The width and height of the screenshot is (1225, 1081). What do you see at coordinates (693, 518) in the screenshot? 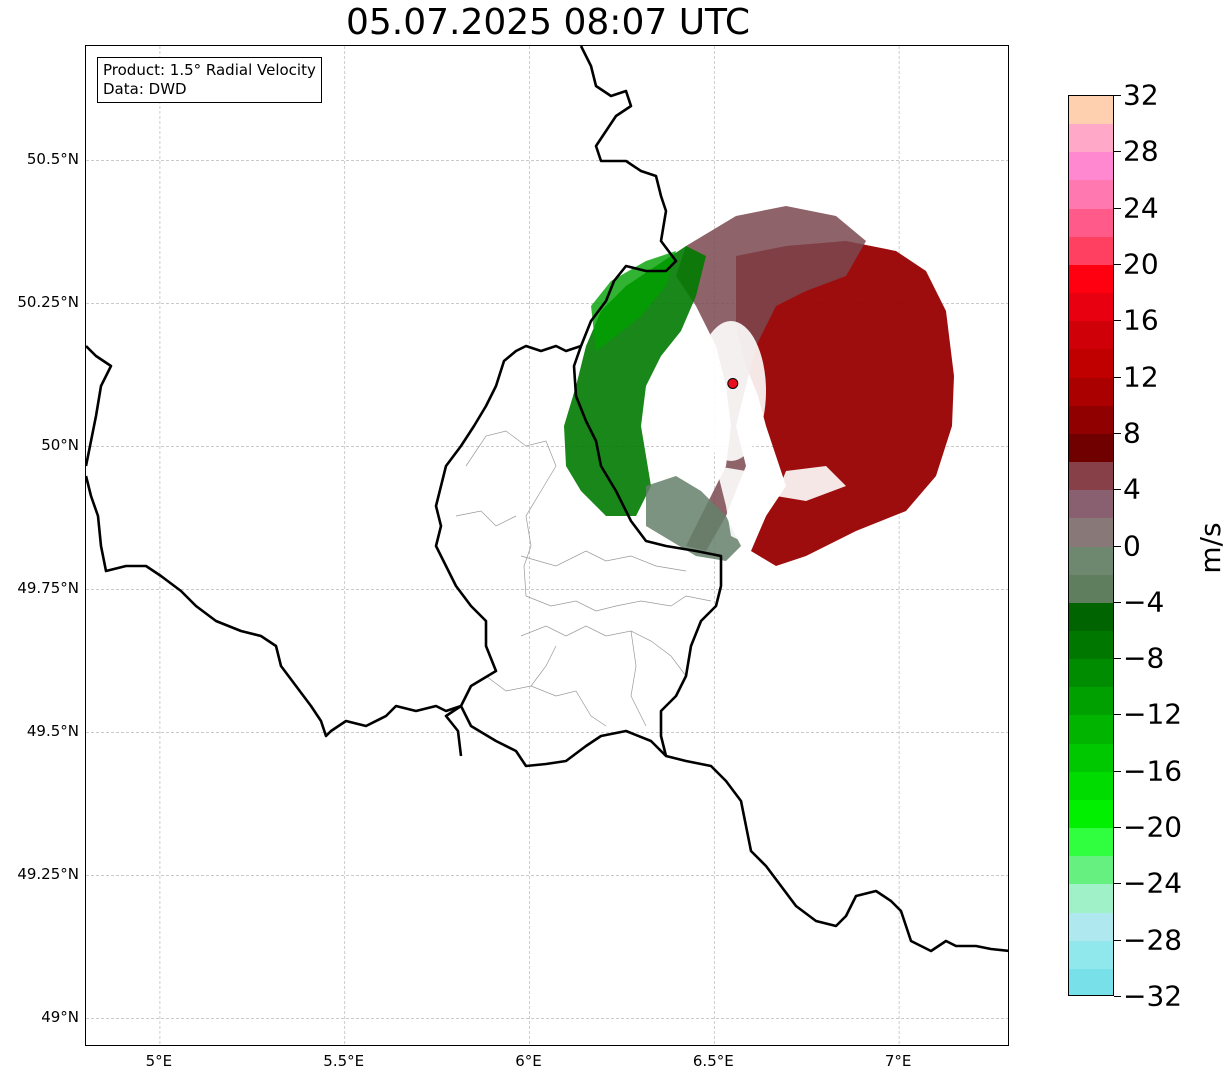
I see `zero-velocity-band` at bounding box center [693, 518].